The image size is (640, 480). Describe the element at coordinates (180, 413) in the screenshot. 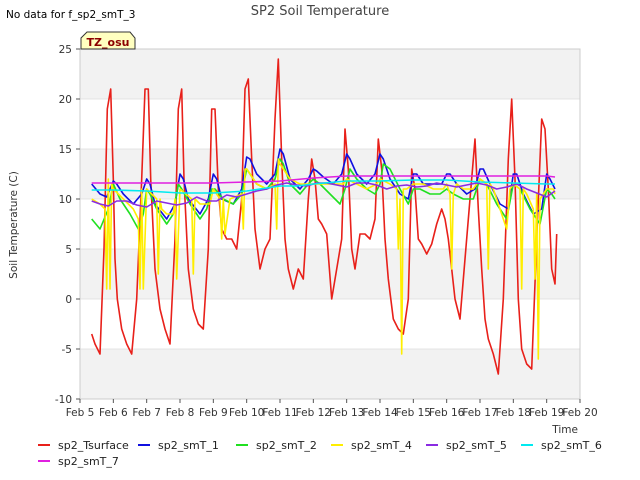

I see `x-tick-label: Feb 8` at that location.